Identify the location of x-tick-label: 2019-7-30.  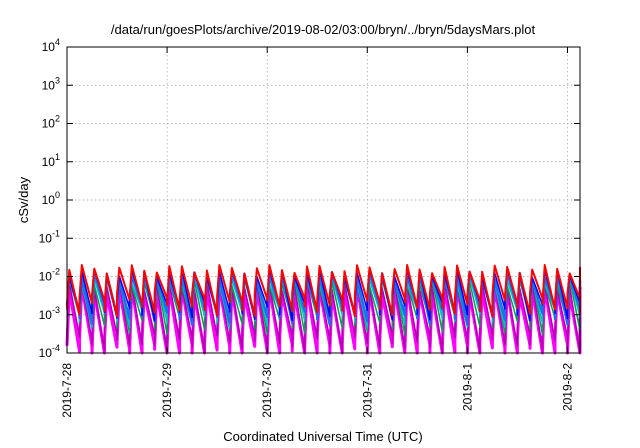
(267, 390).